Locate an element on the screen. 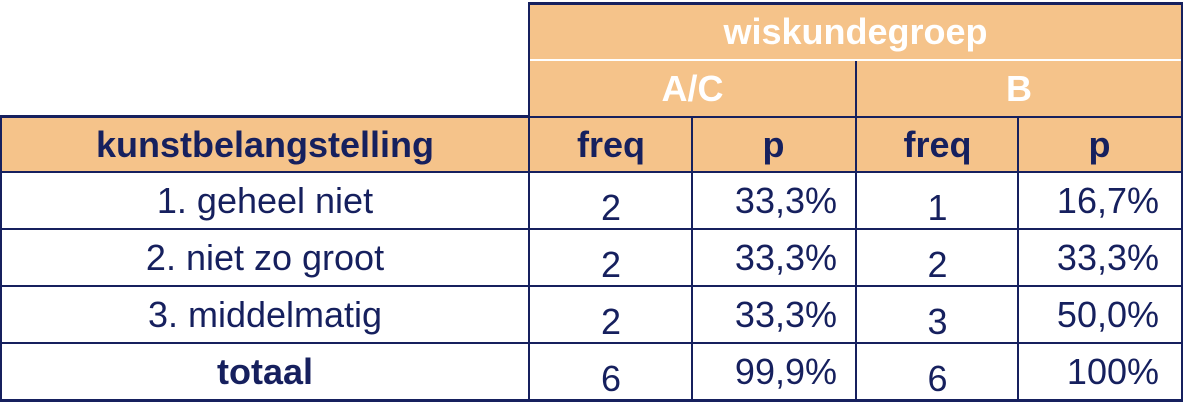 This screenshot has width=1185, height=404. divider-b-freq-p is located at coordinates (1018, 260).